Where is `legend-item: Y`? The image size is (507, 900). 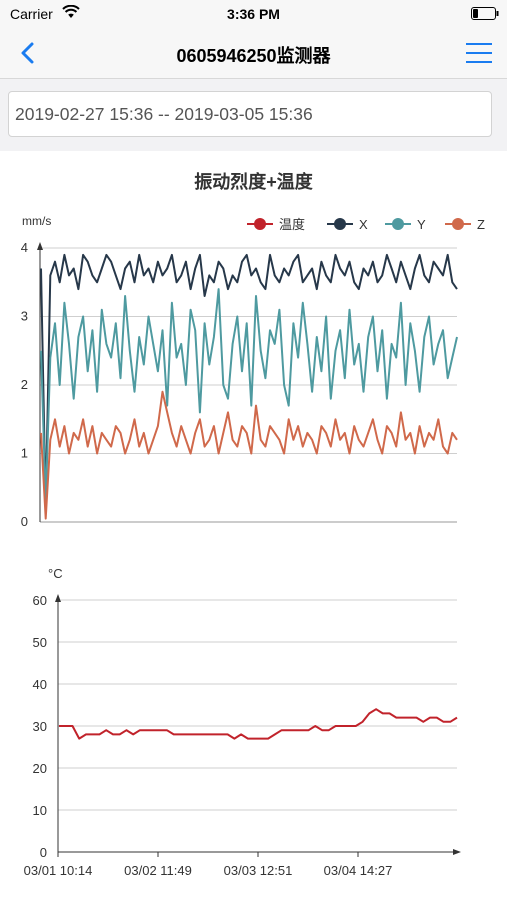
legend-item: Y is located at coordinates (405, 224).